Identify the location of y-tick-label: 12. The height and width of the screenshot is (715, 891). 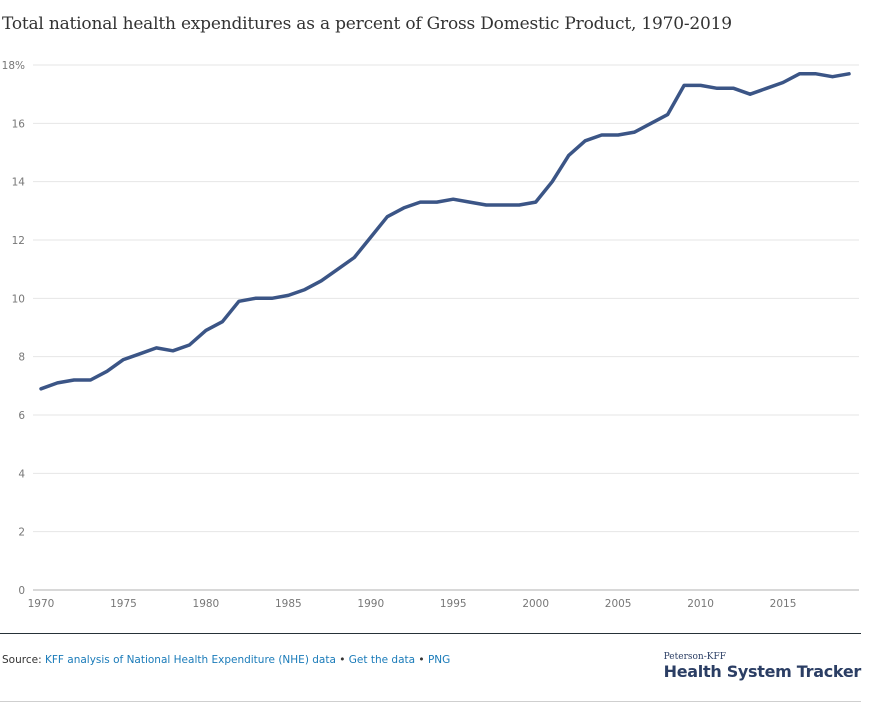
(18, 241).